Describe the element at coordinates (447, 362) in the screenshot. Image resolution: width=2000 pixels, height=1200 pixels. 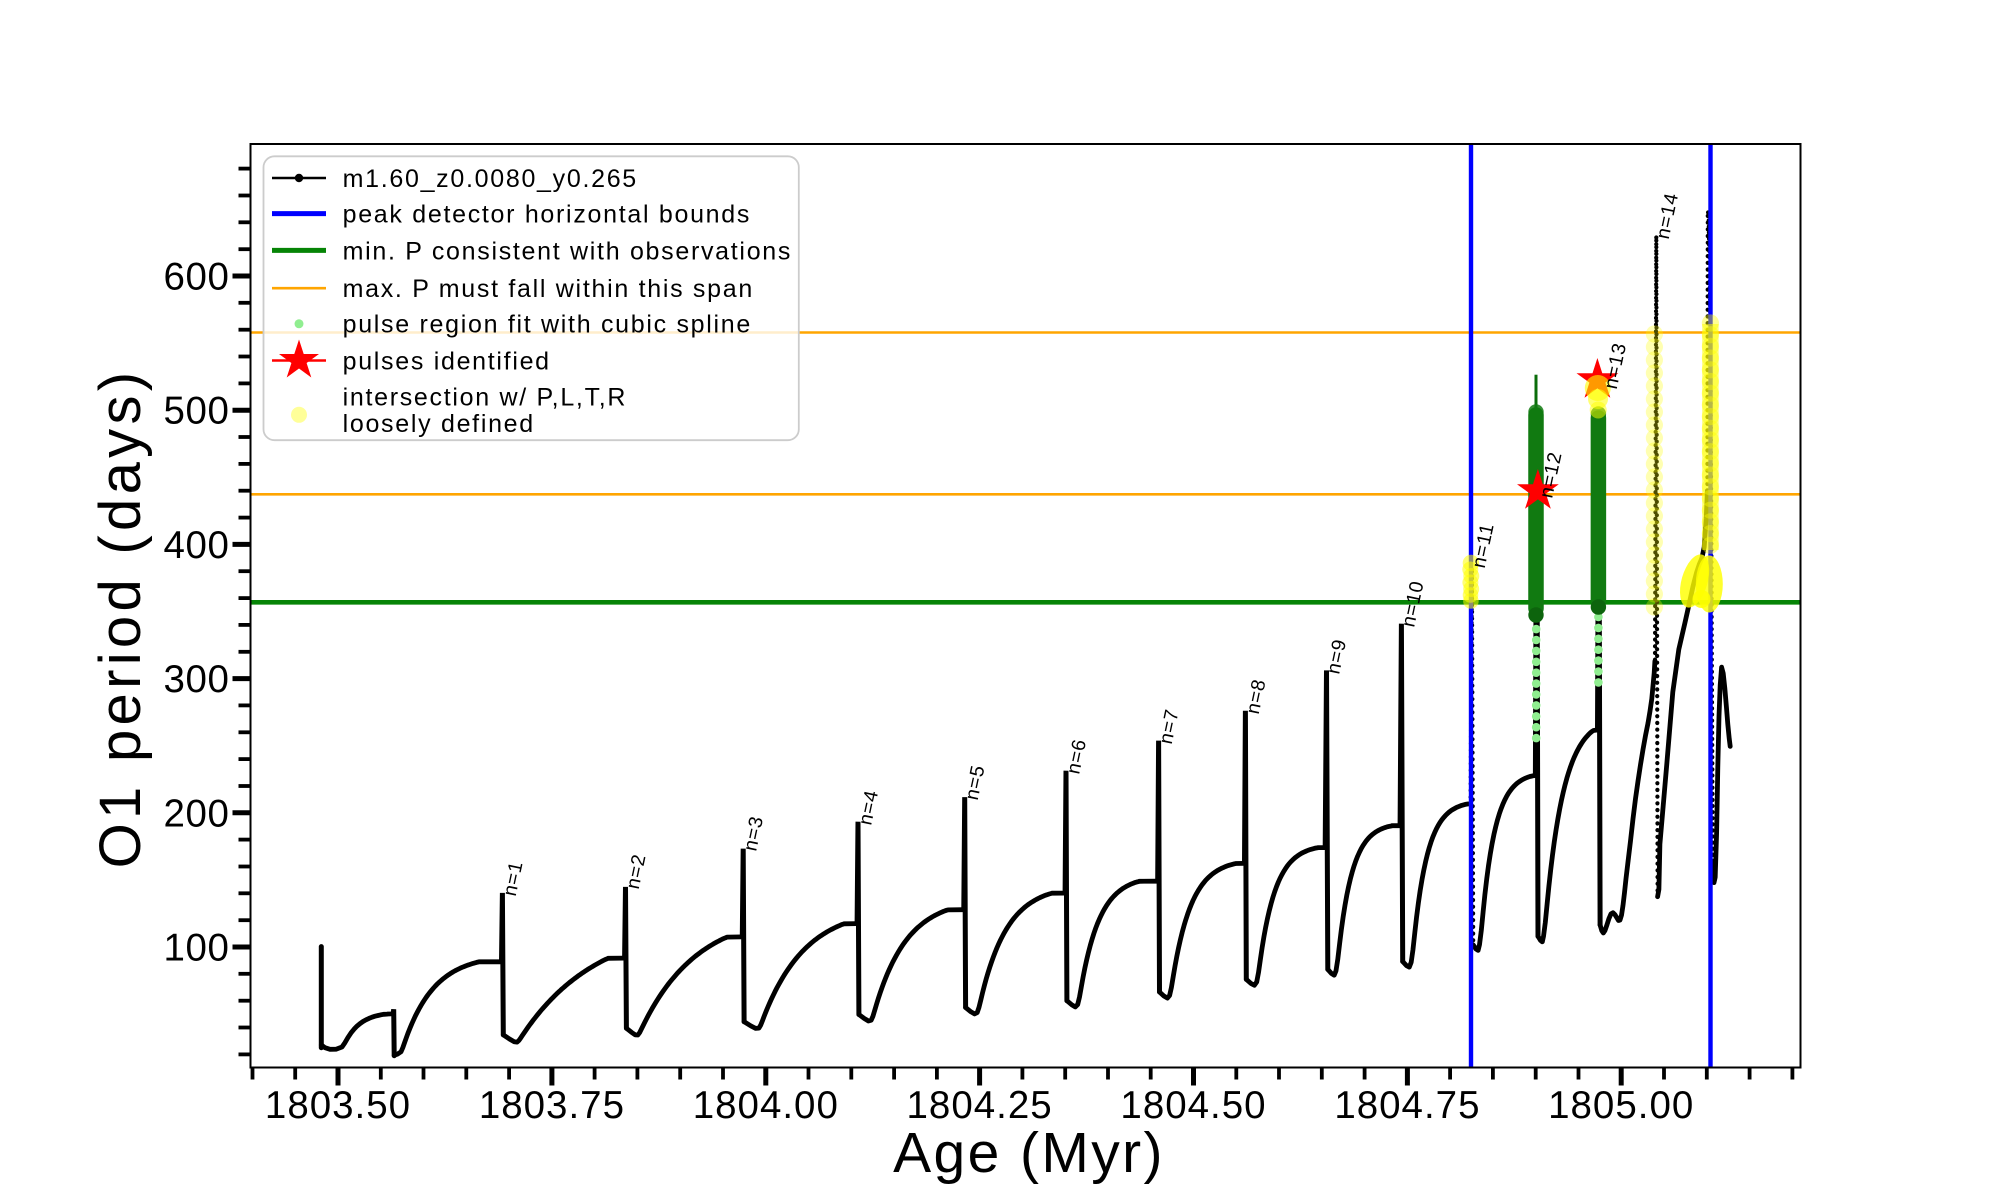
I see `svg-text: pulses identified` at that location.